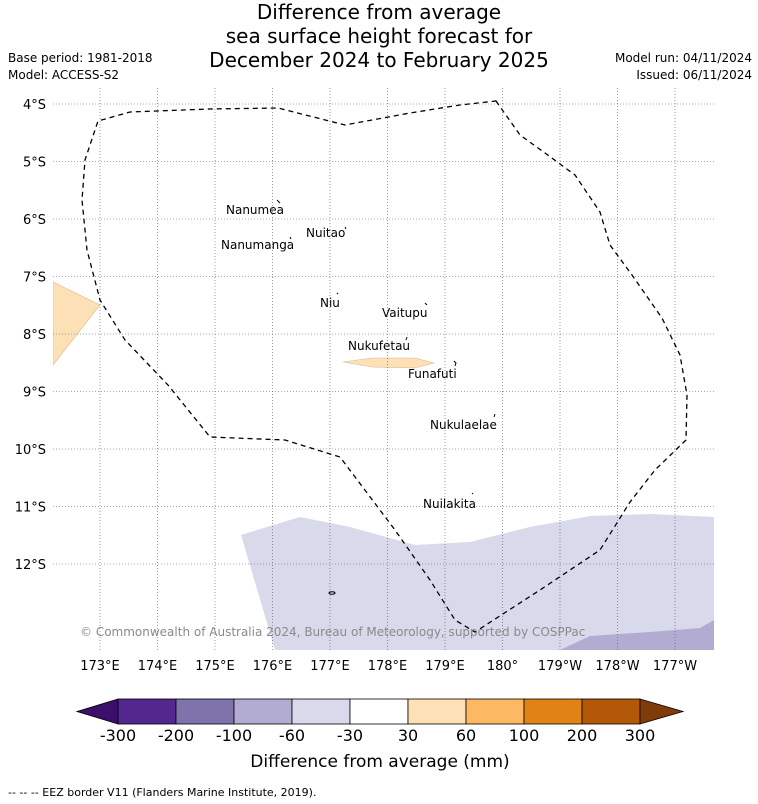 This screenshot has height=804, width=758. Describe the element at coordinates (524, 735) in the screenshot. I see `colorbar-tick-label: 100` at that location.